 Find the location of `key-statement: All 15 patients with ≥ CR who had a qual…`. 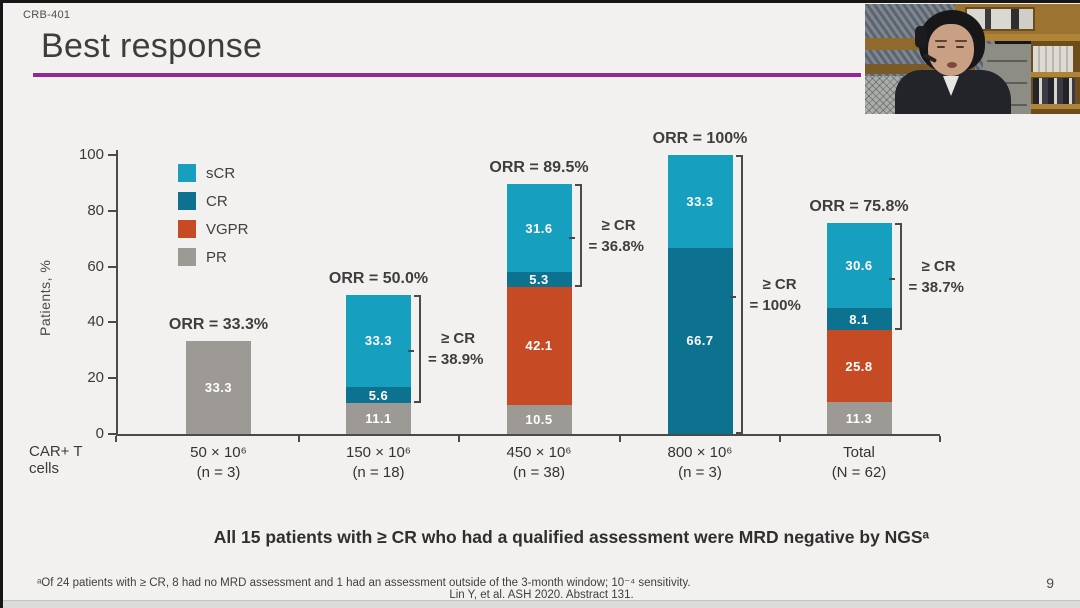

key-statement: All 15 patients with ≥ CR who had a qual… is located at coordinates (571, 537).